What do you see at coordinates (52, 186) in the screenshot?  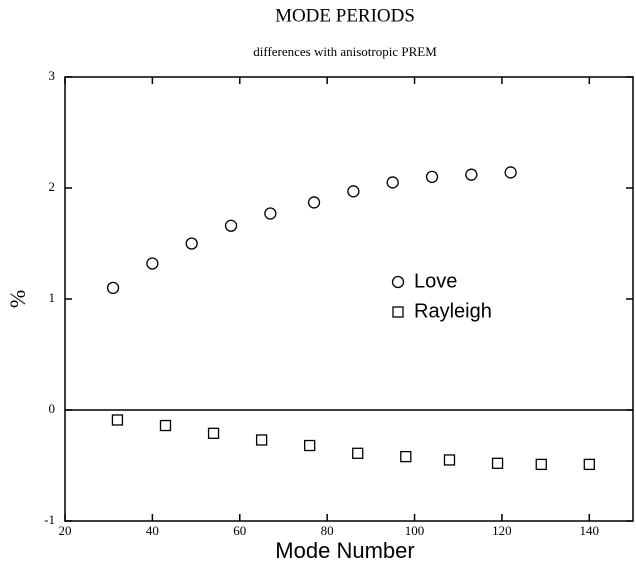 I see `y-tick-label: 2` at bounding box center [52, 186].